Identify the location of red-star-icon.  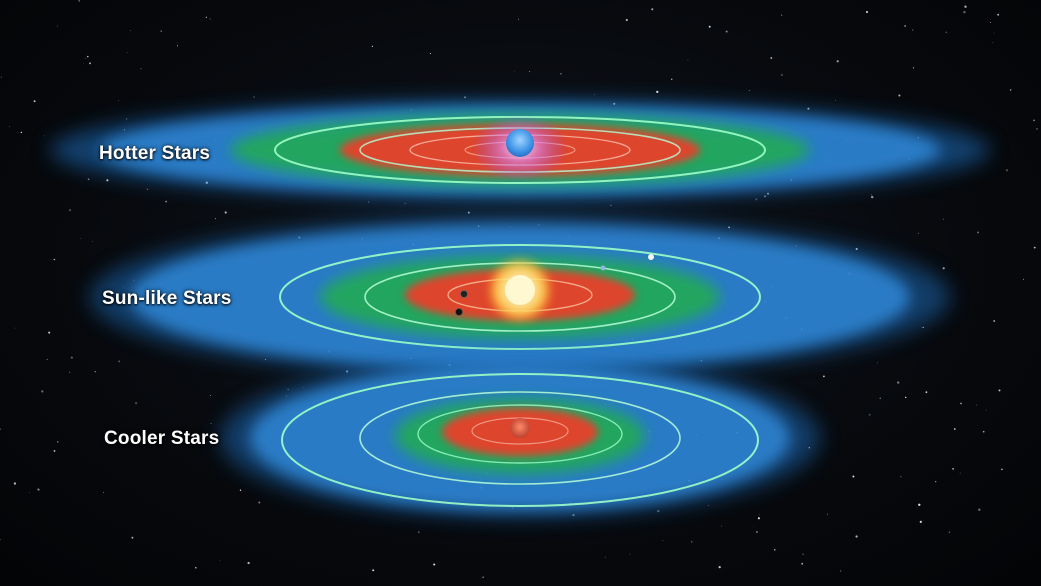
(520, 428).